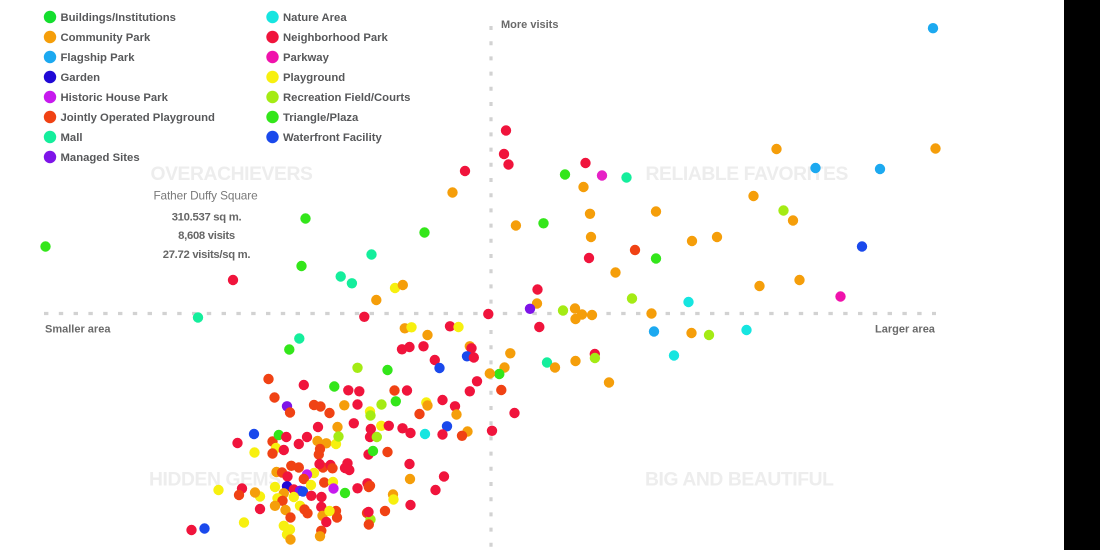 The image size is (1100, 550). I want to click on svg-text: 310.537 sq m., so click(207, 218).